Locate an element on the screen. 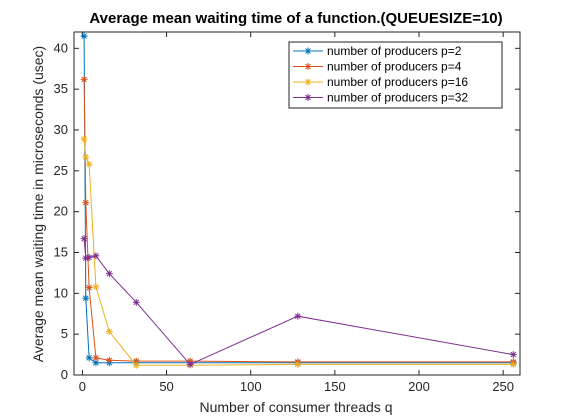 The width and height of the screenshot is (570, 420). legend-item: number of producers p=2 is located at coordinates (377, 51).